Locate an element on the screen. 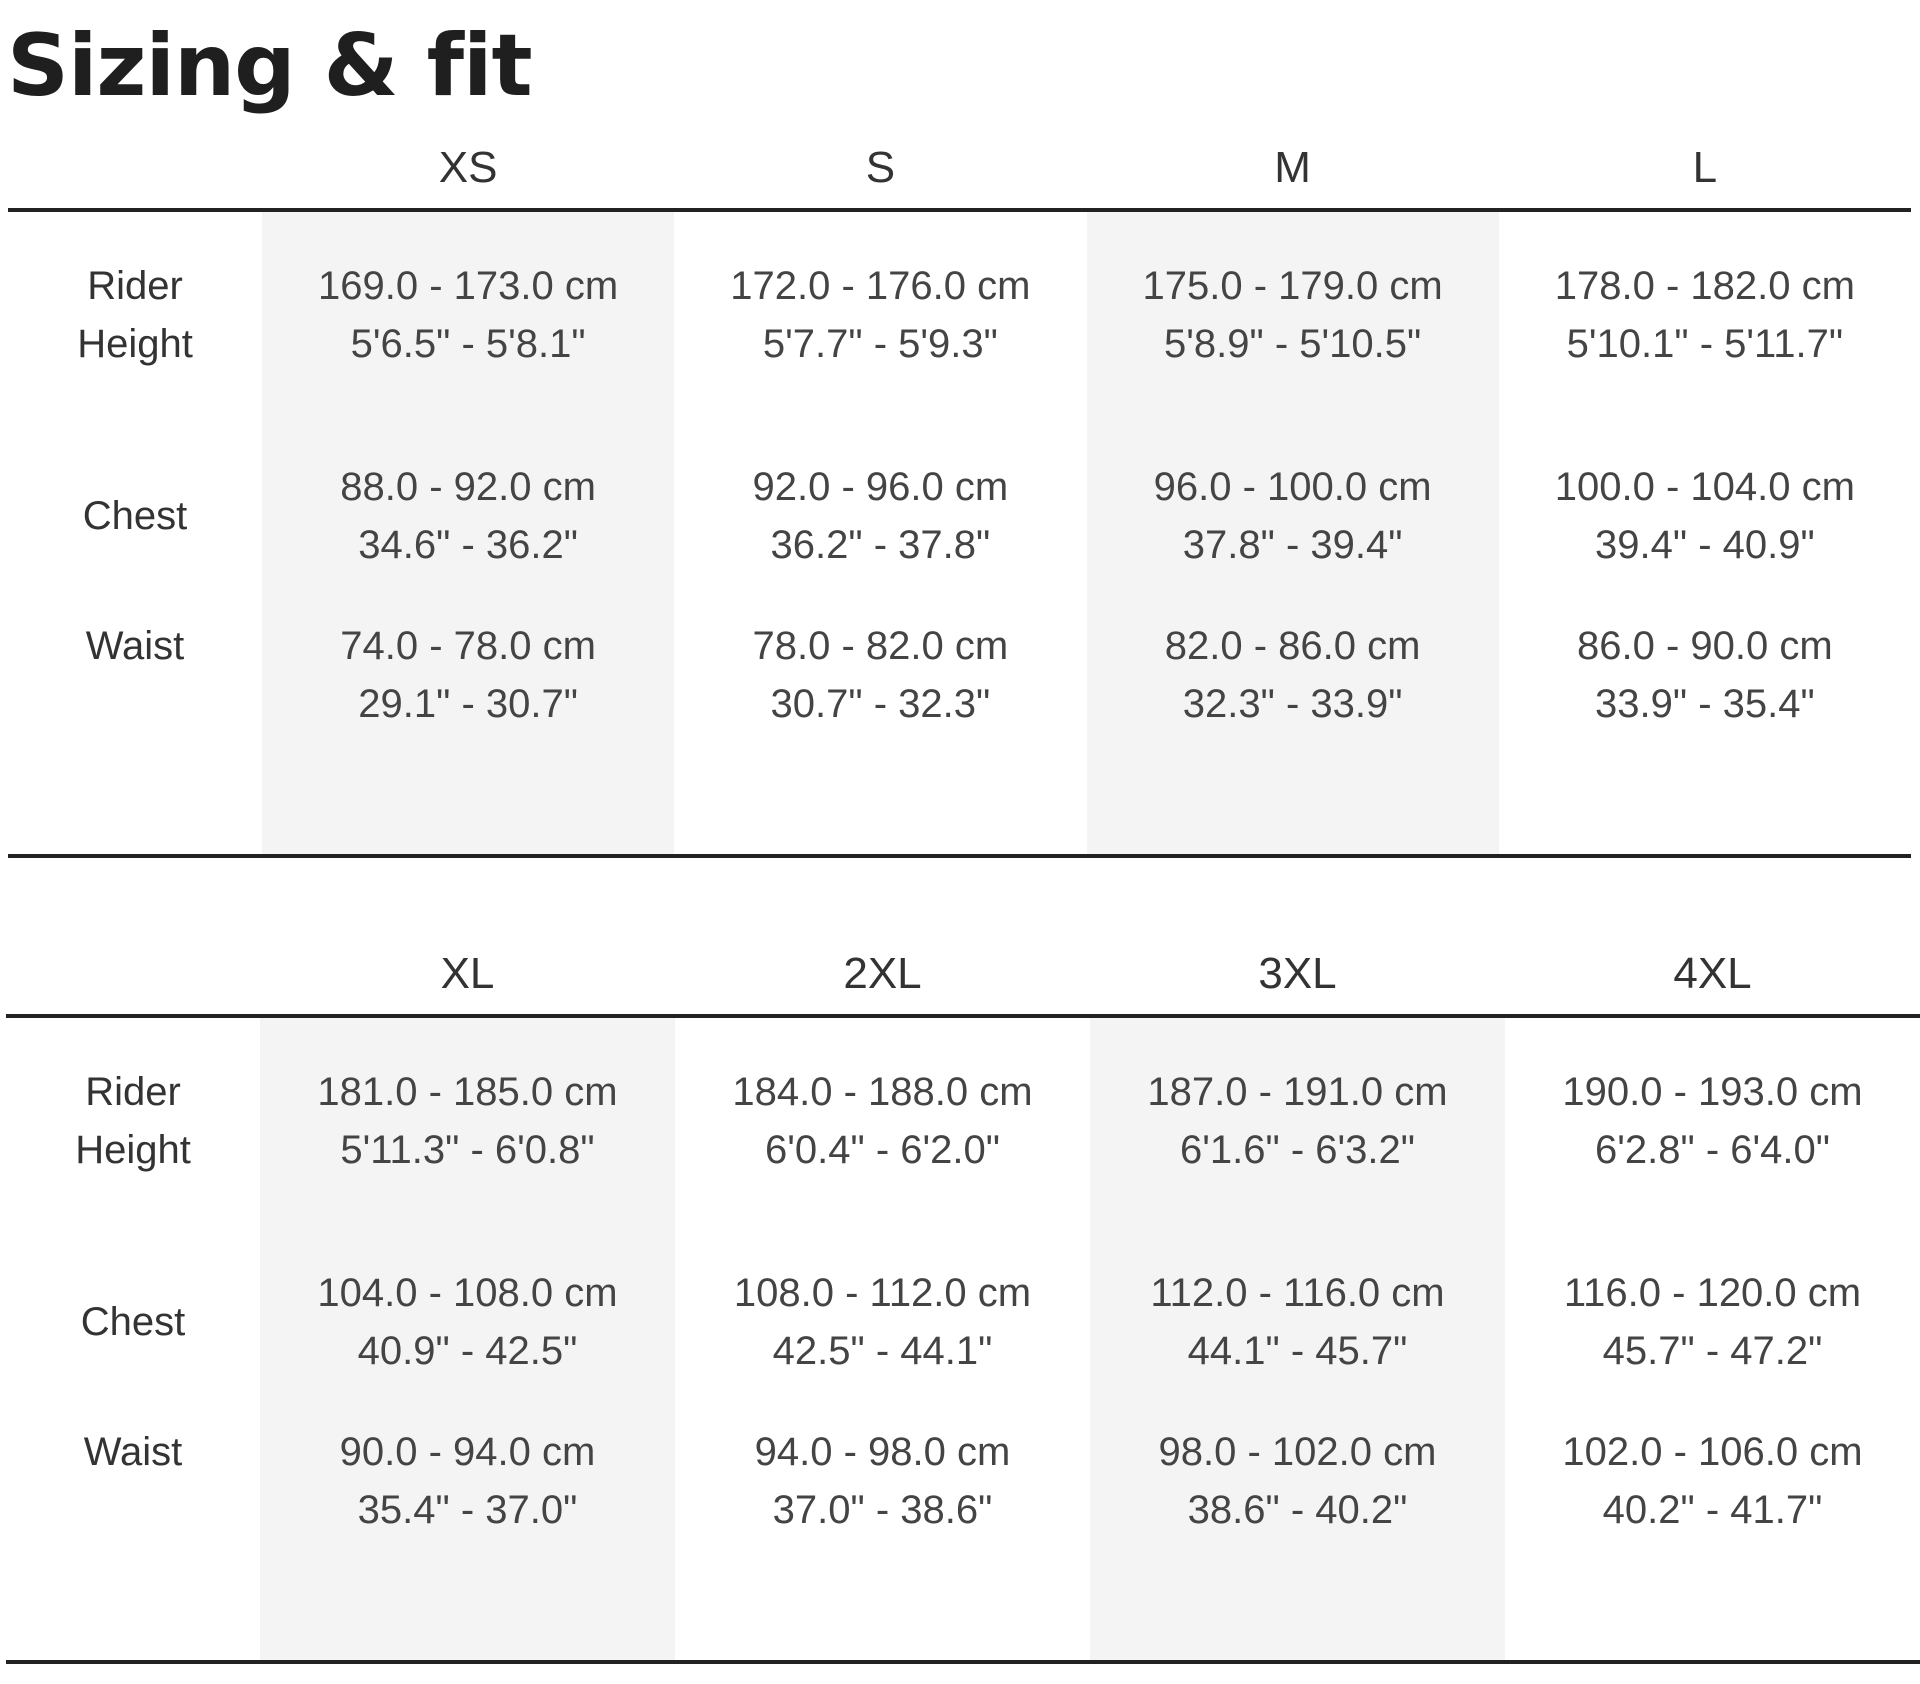  inch-range: 5'8.9" - 5'10.5" is located at coordinates (1293, 343).